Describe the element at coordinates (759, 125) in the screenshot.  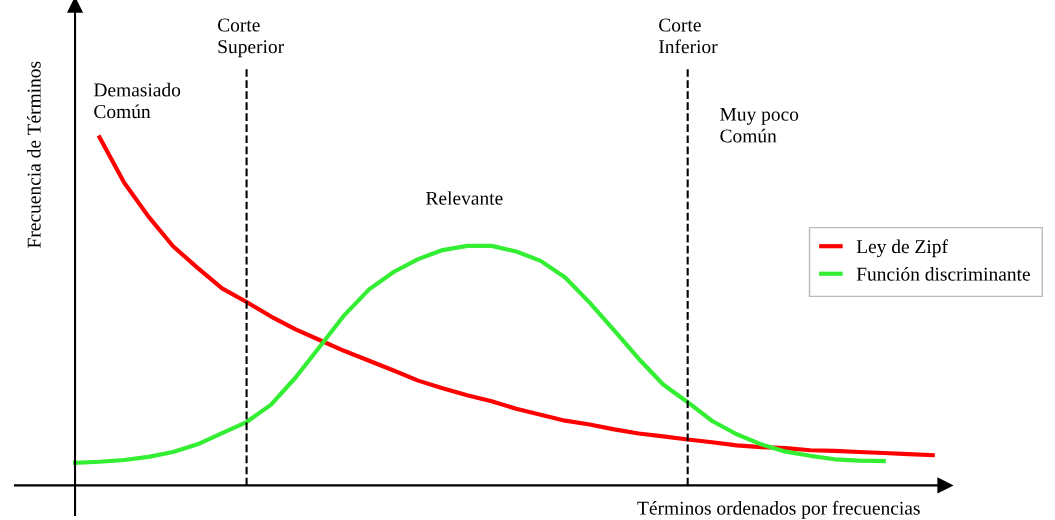
I see `annotation: Muy poco Común` at that location.